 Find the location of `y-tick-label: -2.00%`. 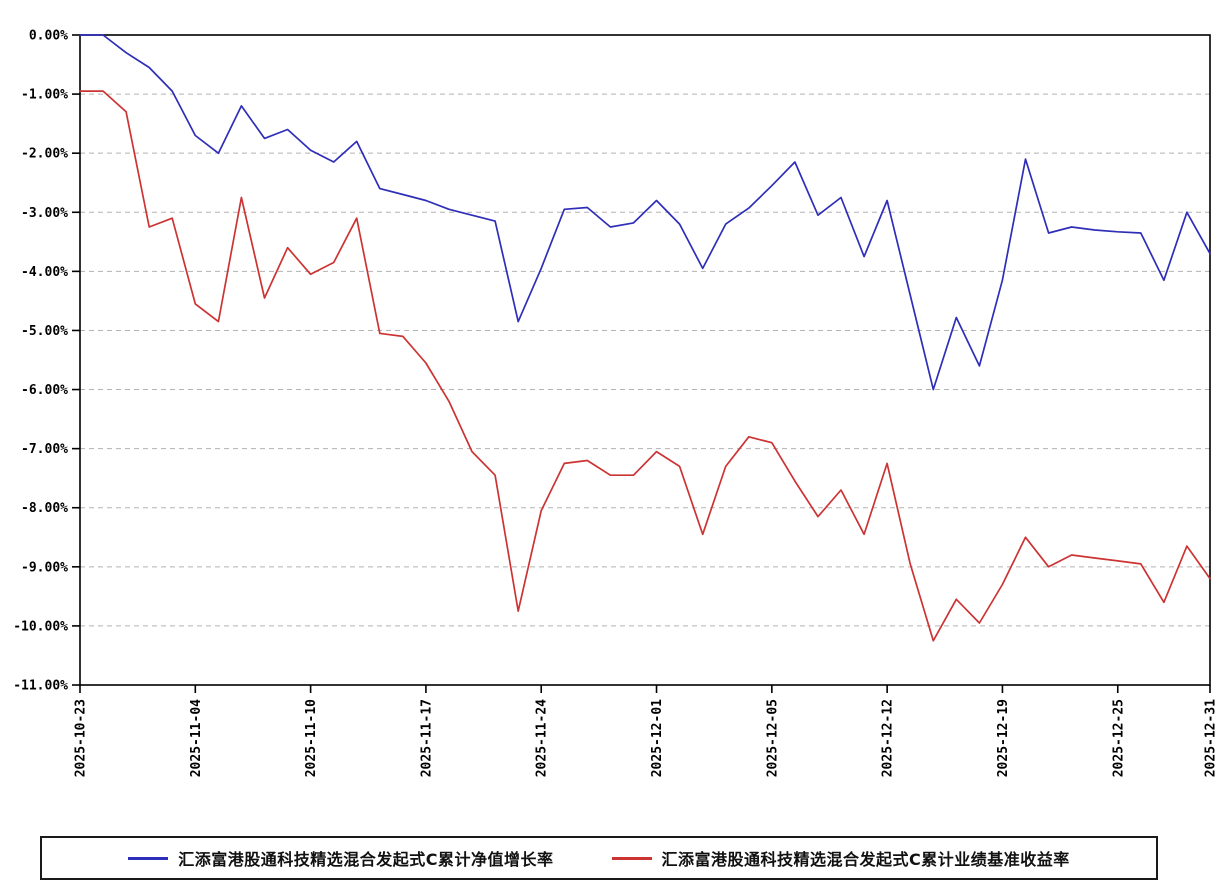

y-tick-label: -2.00% is located at coordinates (44, 154).